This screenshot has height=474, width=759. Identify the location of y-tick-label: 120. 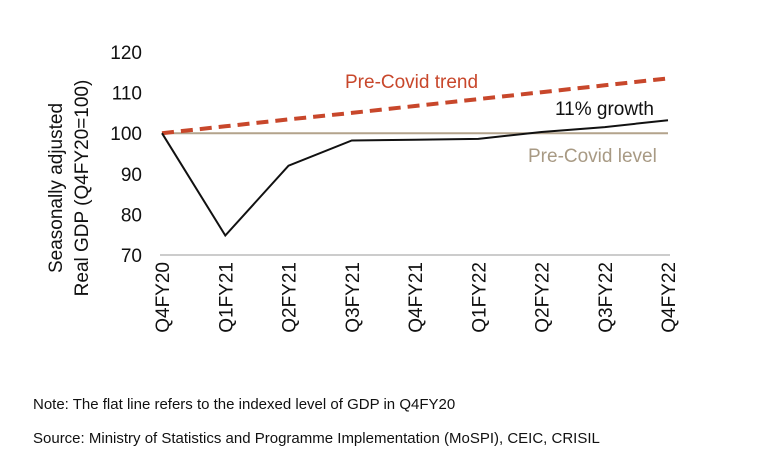
(126, 53).